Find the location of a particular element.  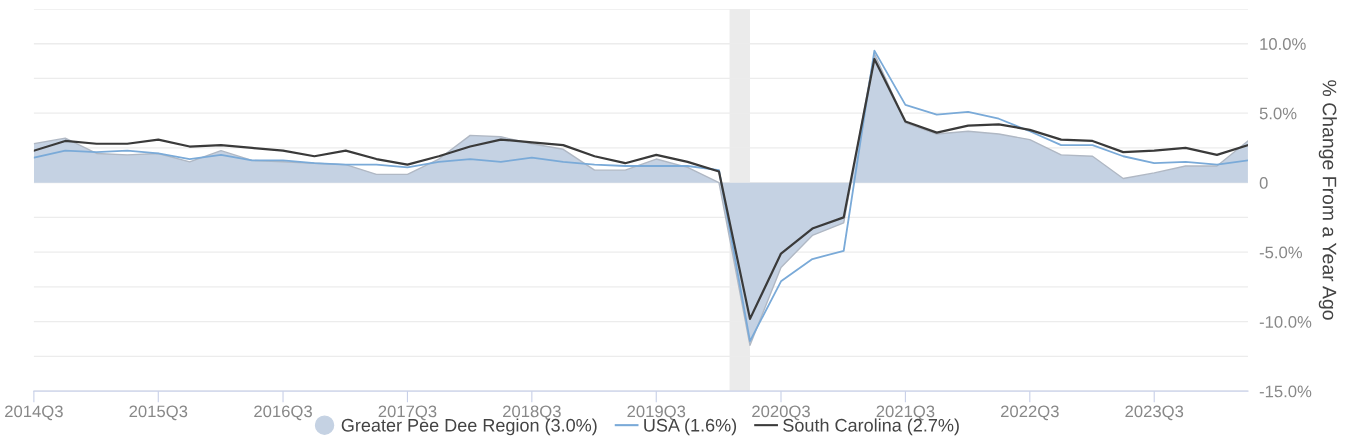

x-tick-label: 2022Q3 is located at coordinates (1030, 413).